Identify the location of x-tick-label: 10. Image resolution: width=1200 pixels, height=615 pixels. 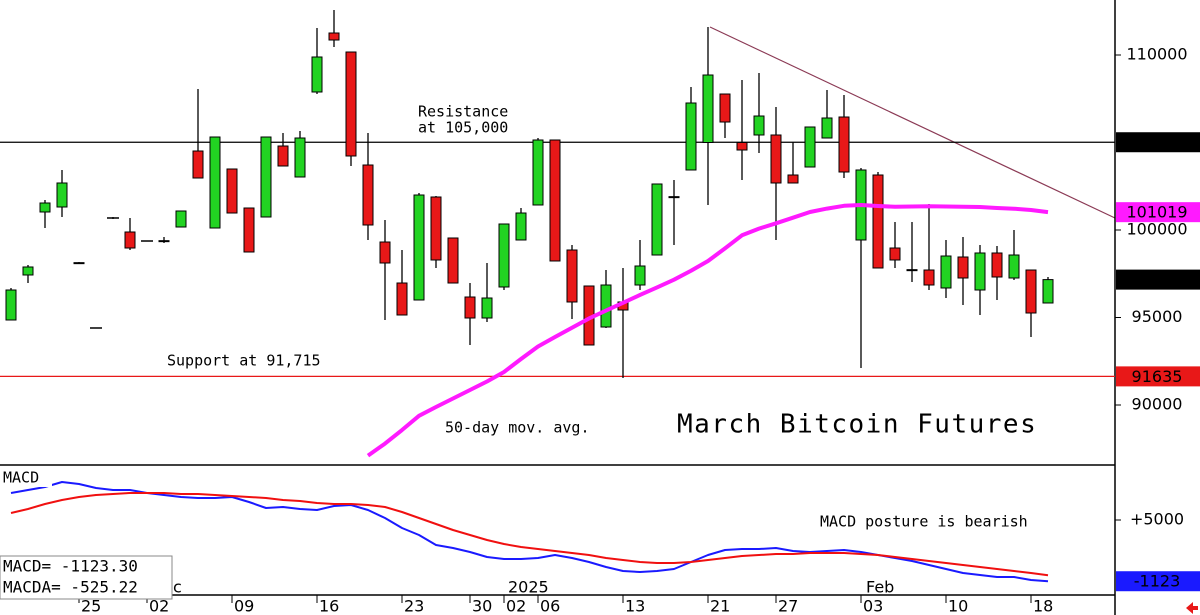
(958, 606).